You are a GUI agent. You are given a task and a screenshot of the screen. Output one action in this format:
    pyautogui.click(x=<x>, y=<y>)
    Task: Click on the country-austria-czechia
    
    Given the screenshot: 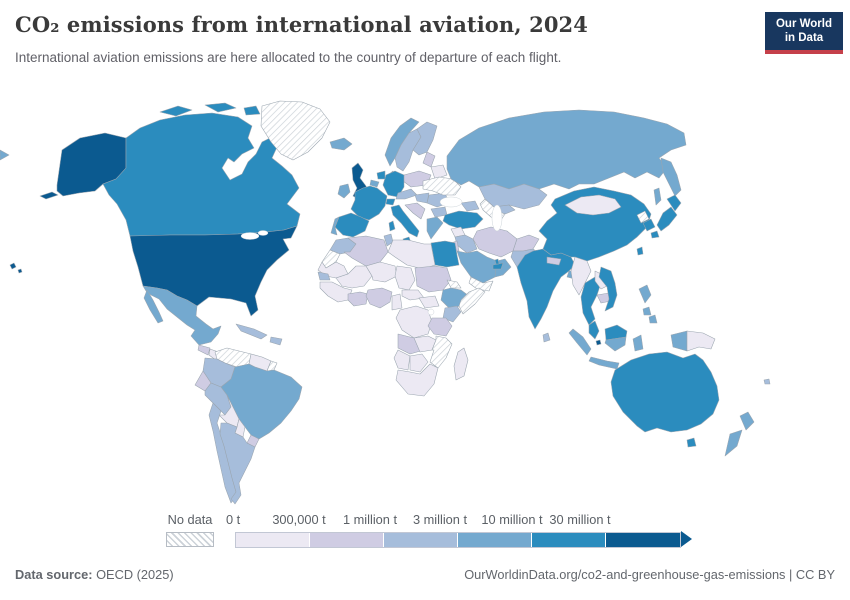 What is the action you would take?
    pyautogui.click(x=406, y=194)
    